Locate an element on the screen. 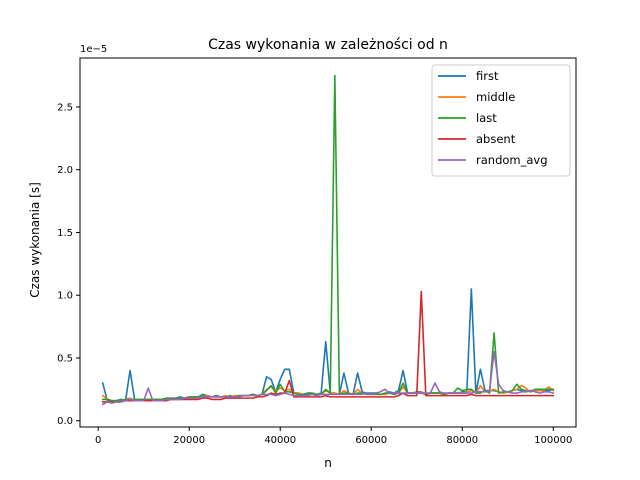 This screenshot has height=480, width=640. series-line-random-avg is located at coordinates (328, 378).